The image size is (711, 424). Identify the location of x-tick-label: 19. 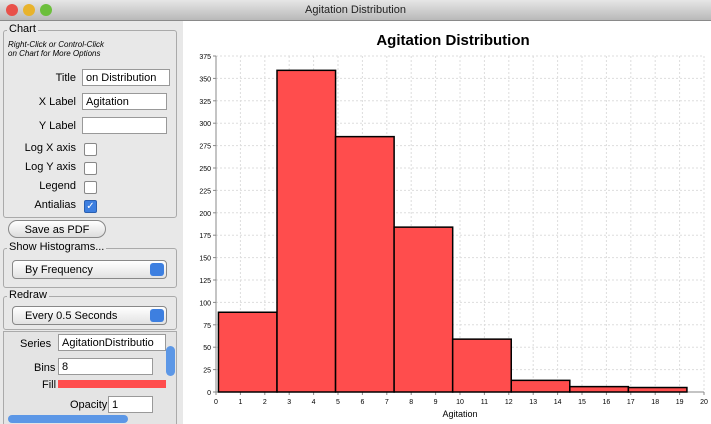
(680, 402).